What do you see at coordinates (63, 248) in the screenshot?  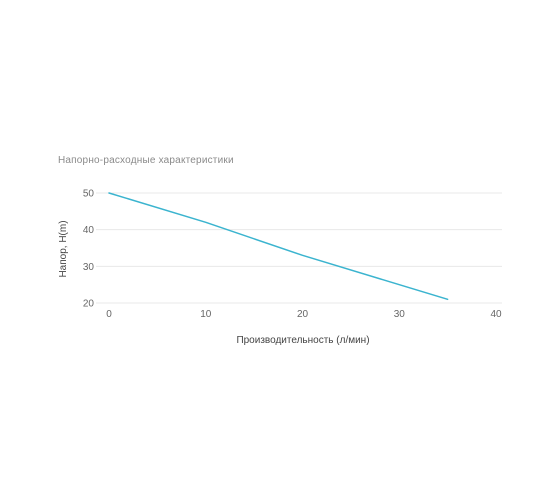 I see `y-axis-label: Напор, H(m)` at bounding box center [63, 248].